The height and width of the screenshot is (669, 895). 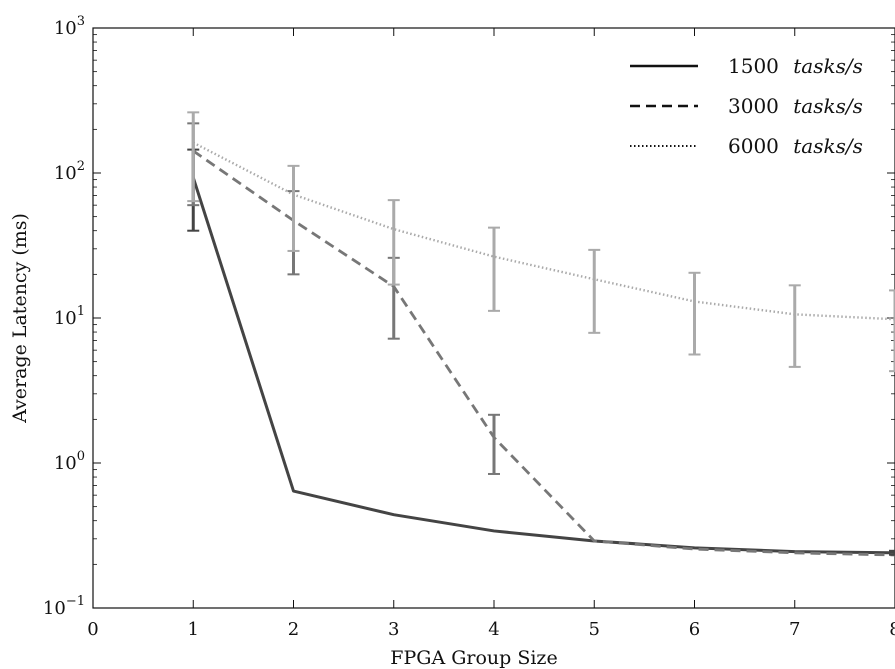 I want to click on y-tick-exponent: 1, so click(x=81, y=311).